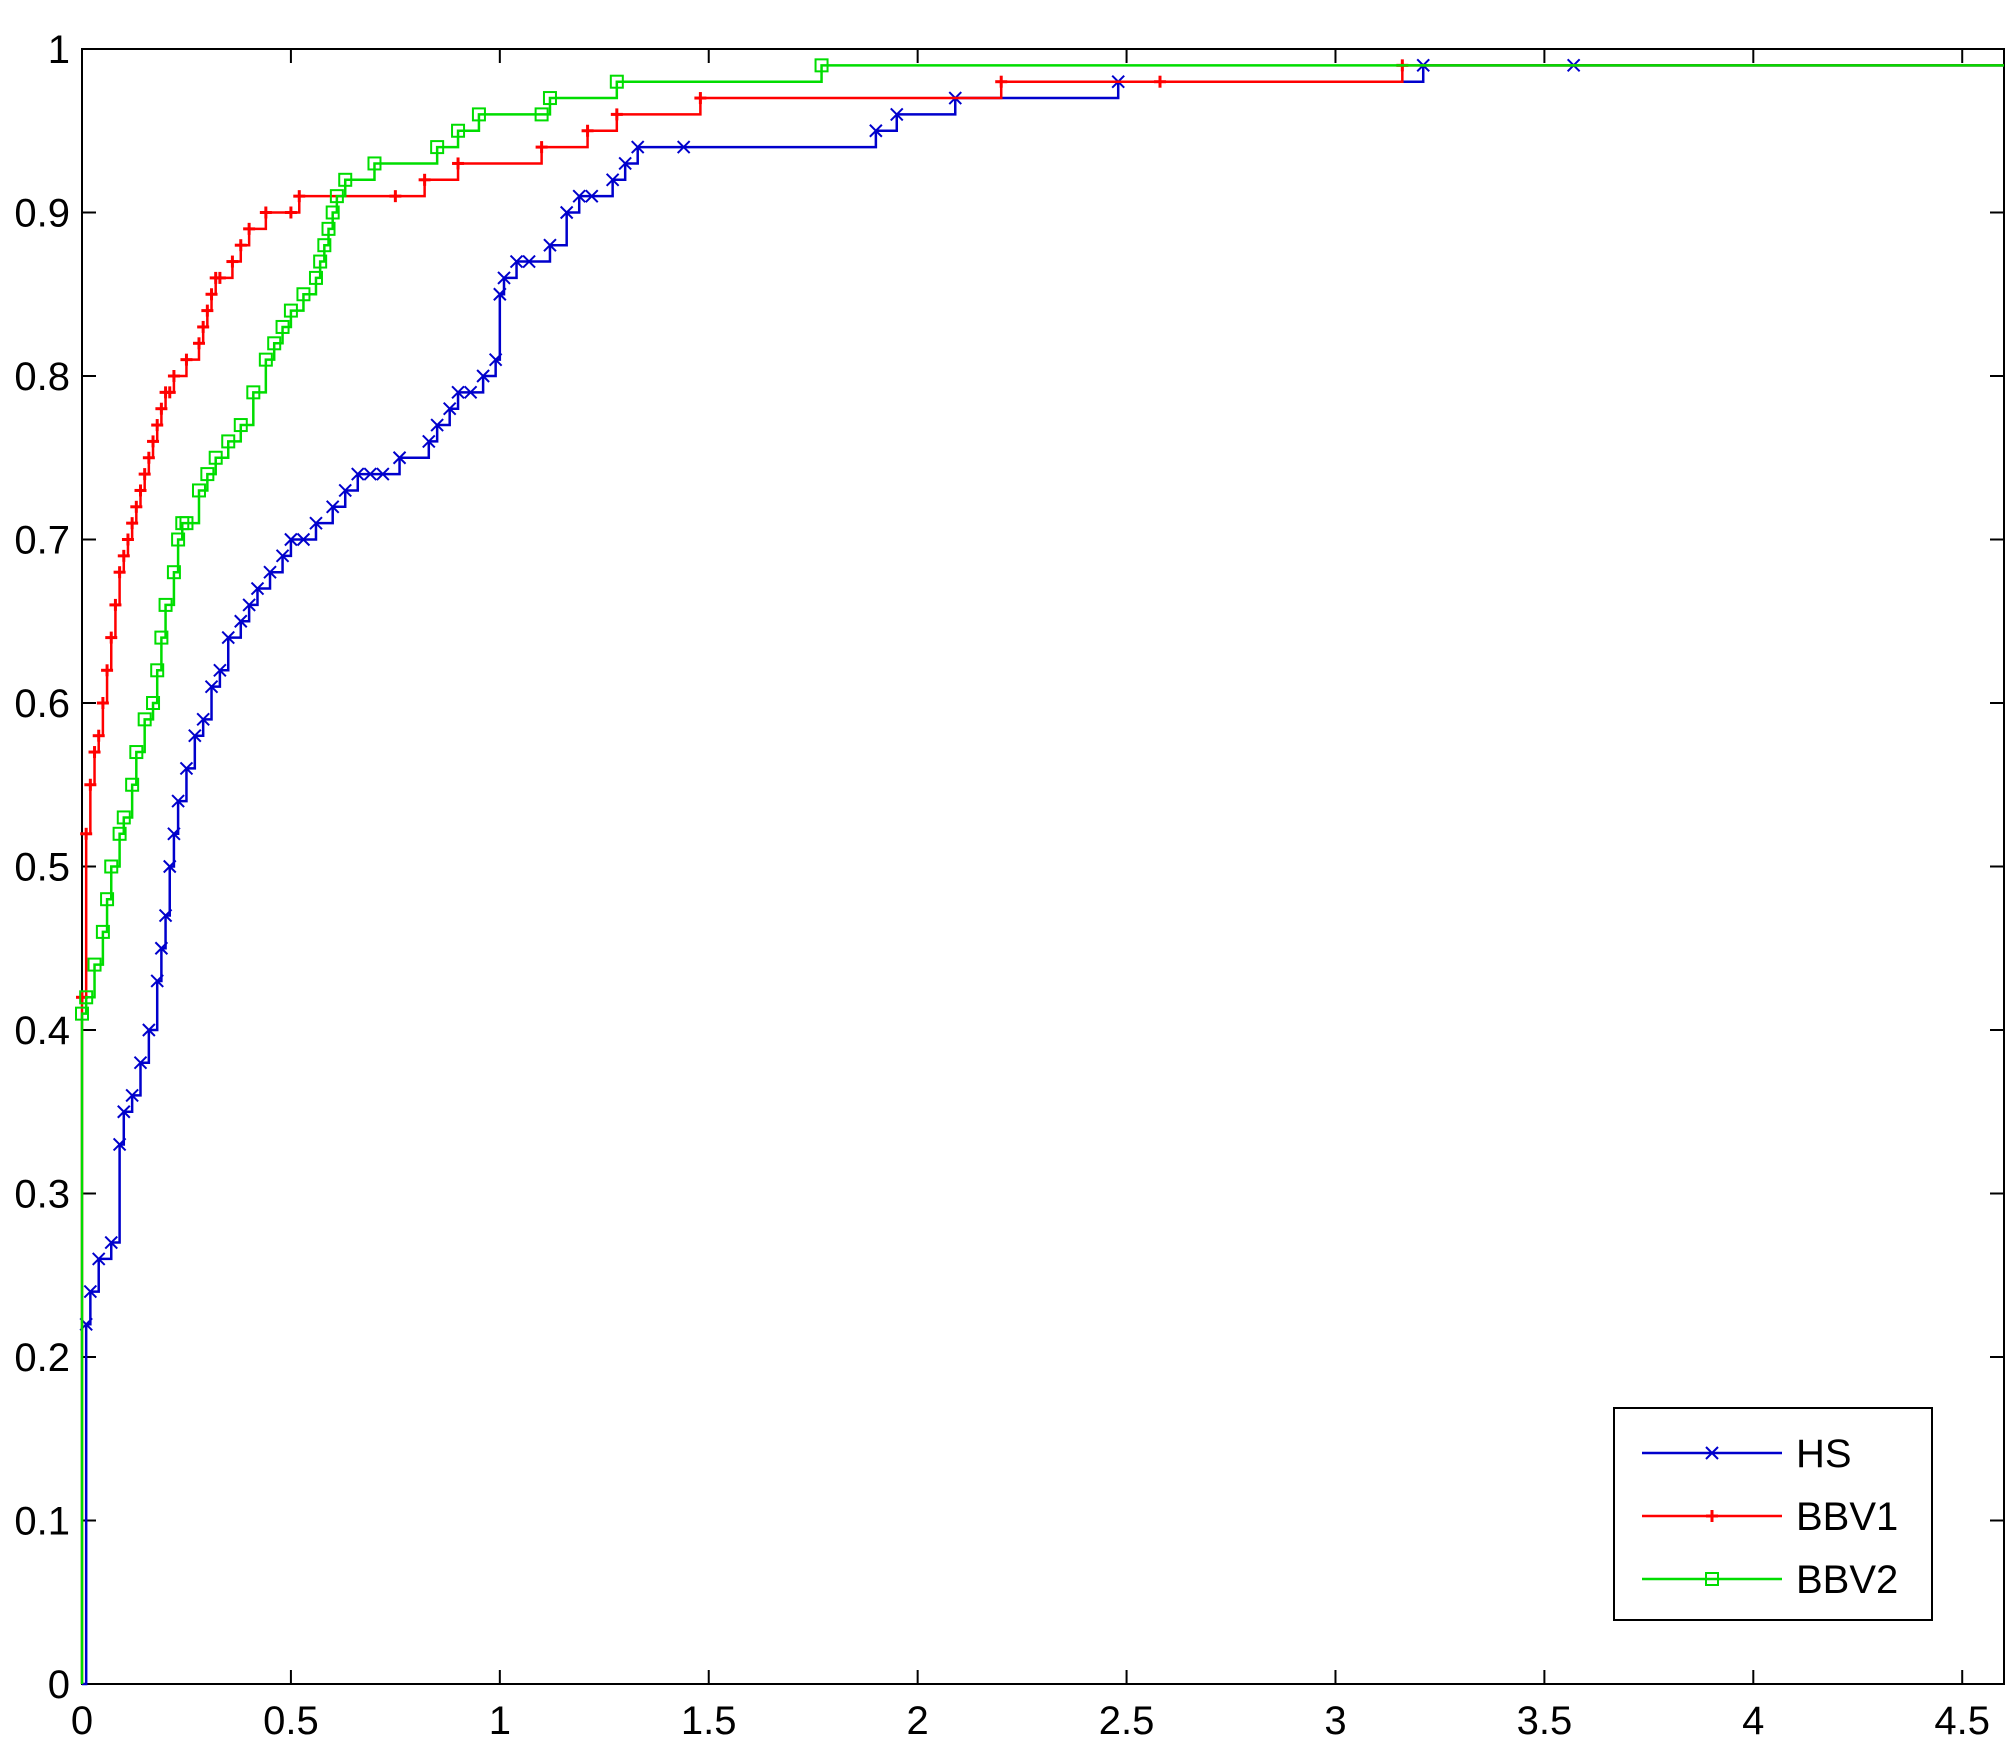 The image size is (2008, 1756). Describe the element at coordinates (500, 1721) in the screenshot. I see `x-tick-label: 1` at that location.